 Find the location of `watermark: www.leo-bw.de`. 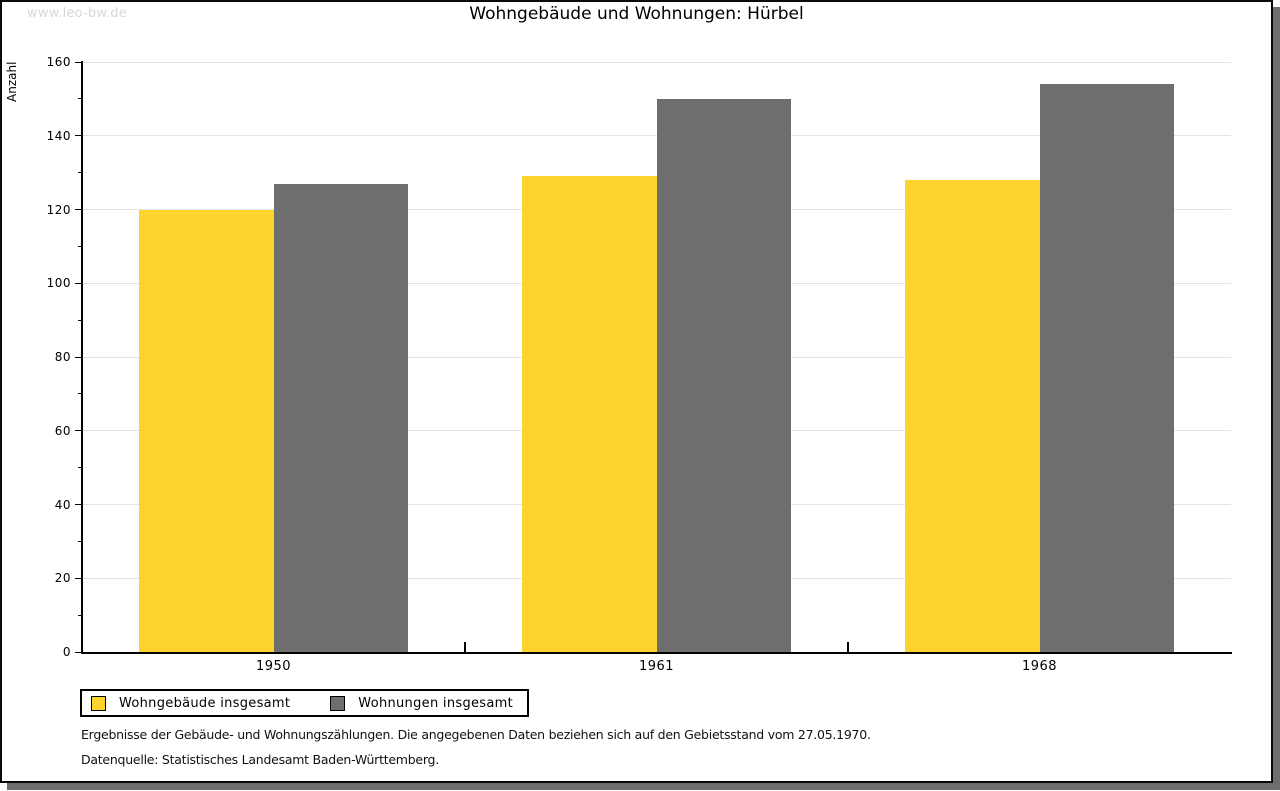

watermark: www.leo-bw.de is located at coordinates (77, 13).